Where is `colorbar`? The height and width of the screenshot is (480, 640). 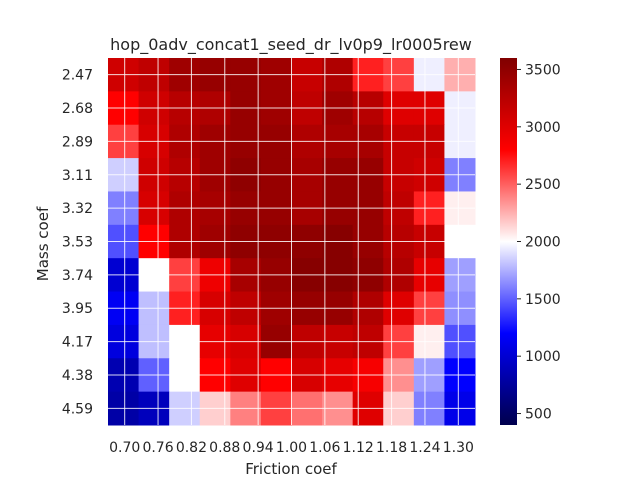
colorbar is located at coordinates (508, 241).